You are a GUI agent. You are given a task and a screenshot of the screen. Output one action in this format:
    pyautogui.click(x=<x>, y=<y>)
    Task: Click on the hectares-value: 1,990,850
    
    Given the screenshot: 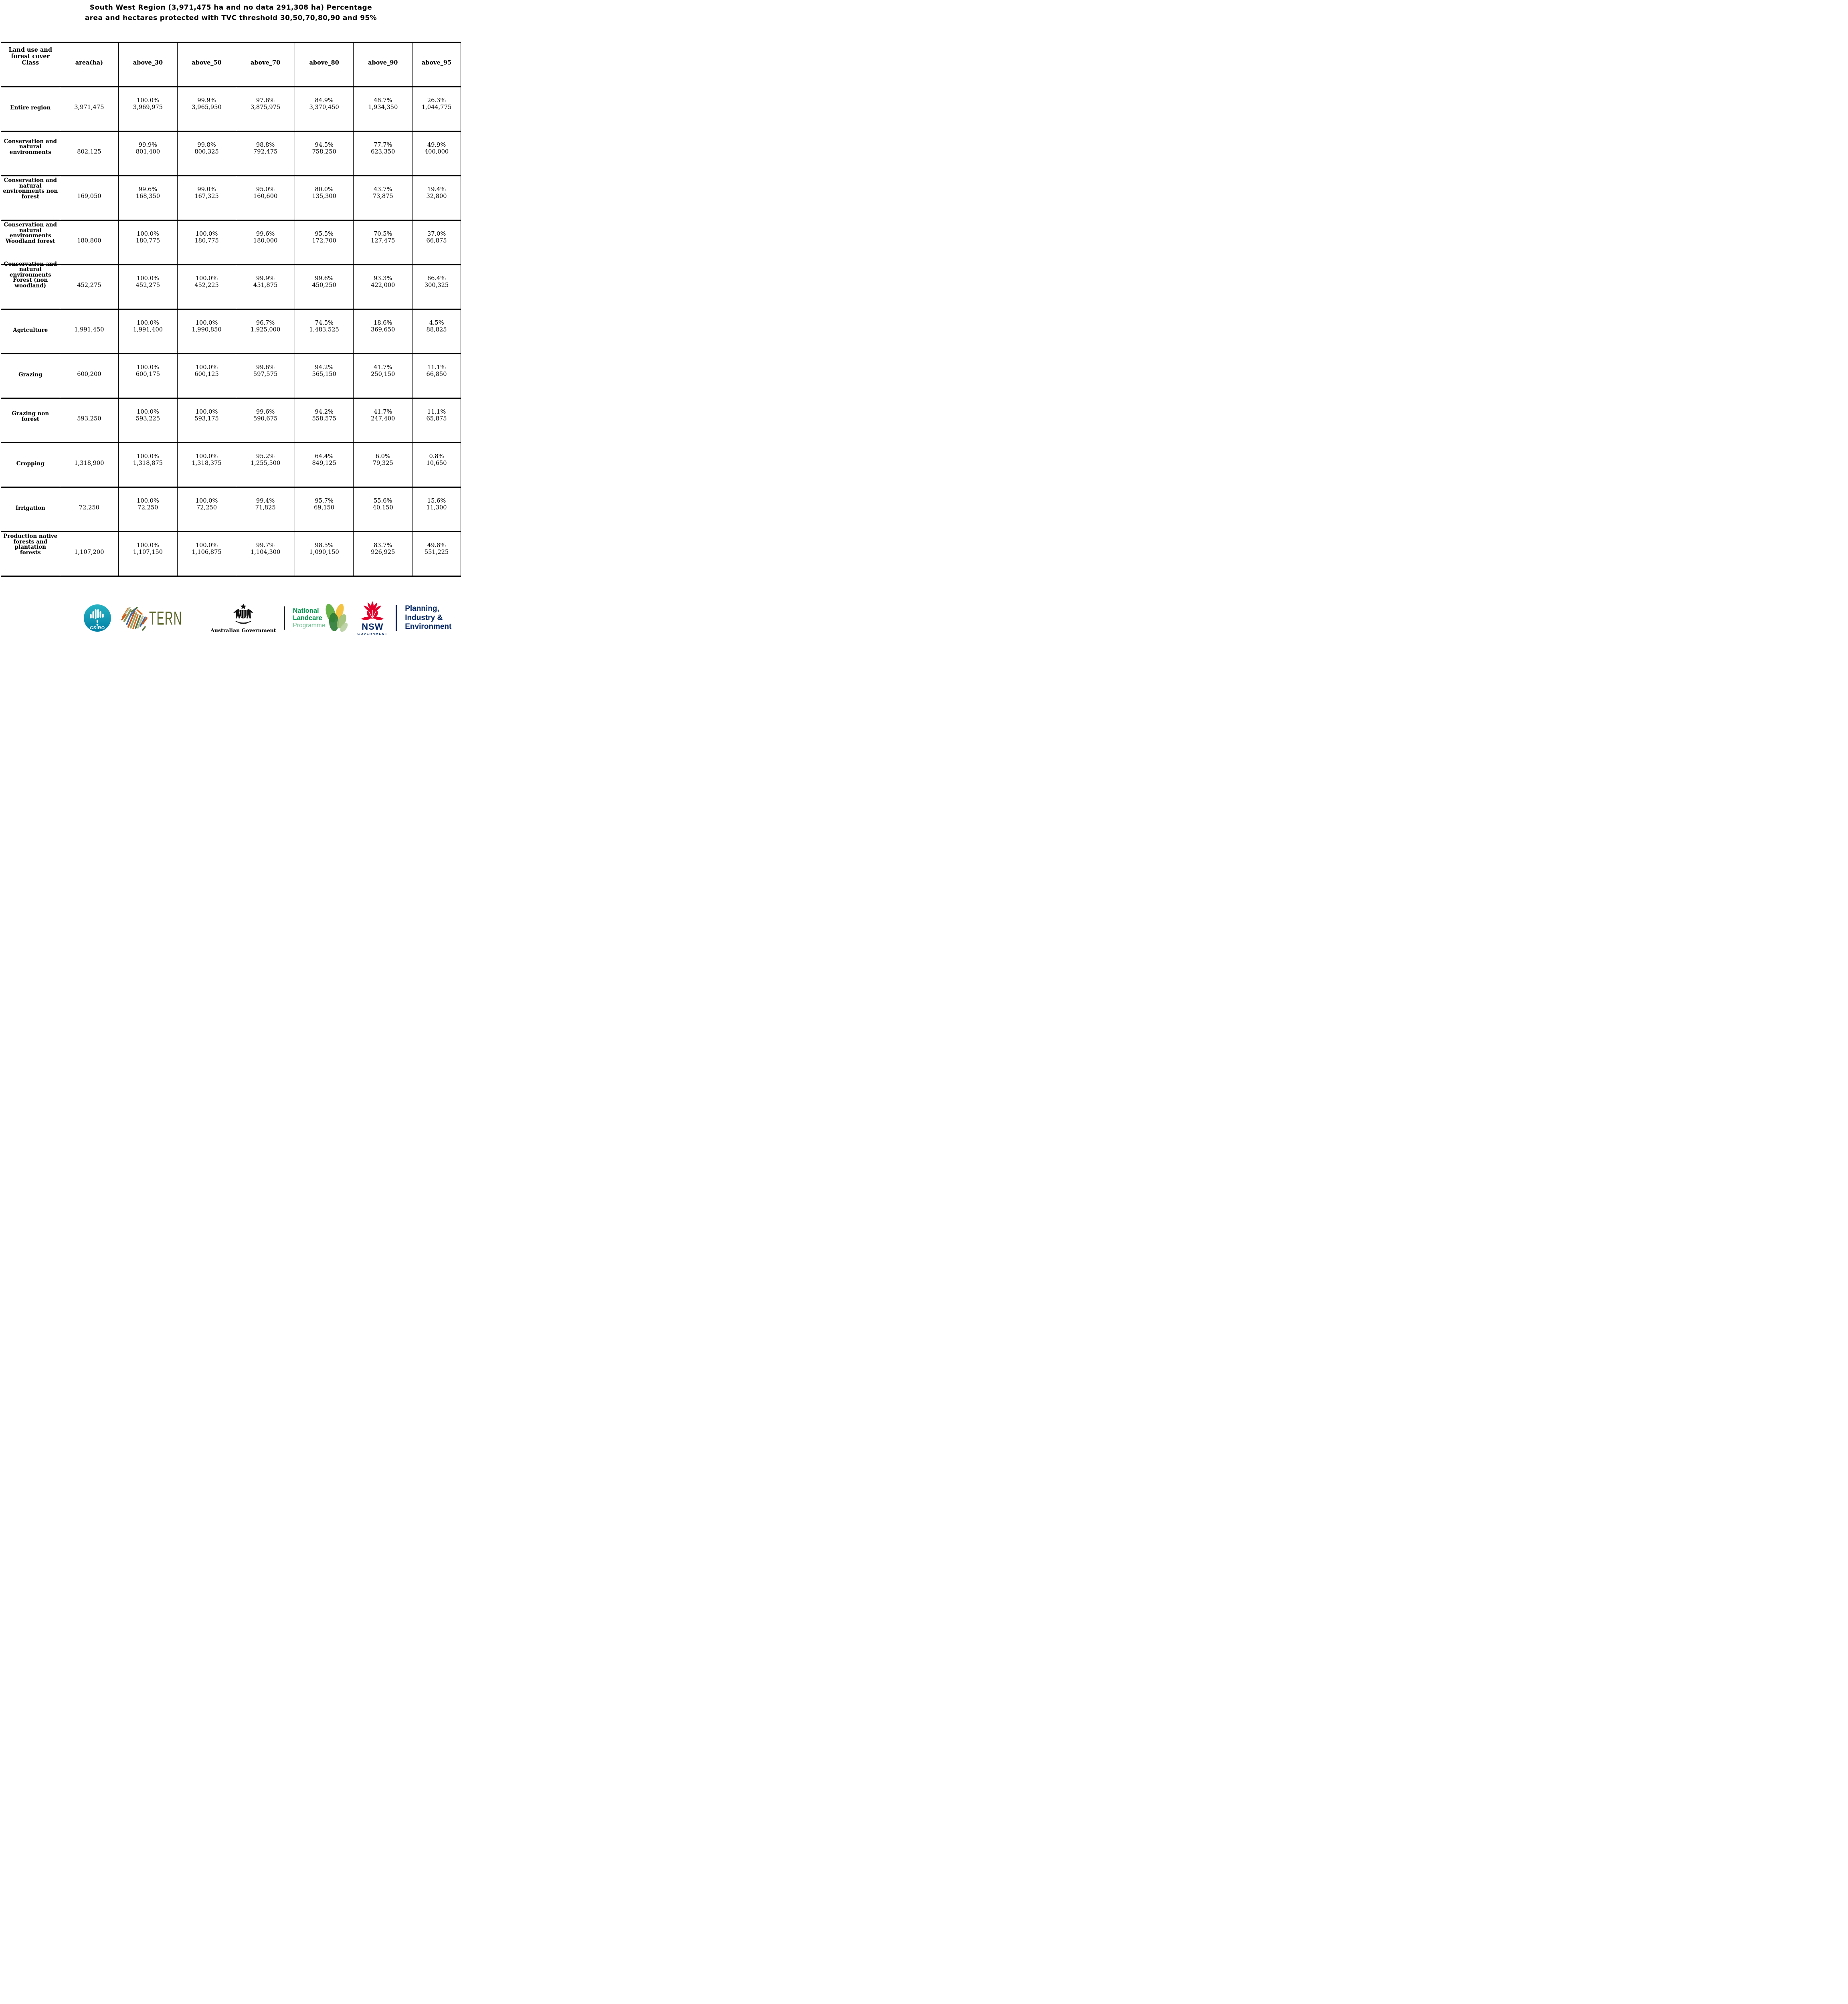 What is the action you would take?
    pyautogui.click(x=207, y=329)
    